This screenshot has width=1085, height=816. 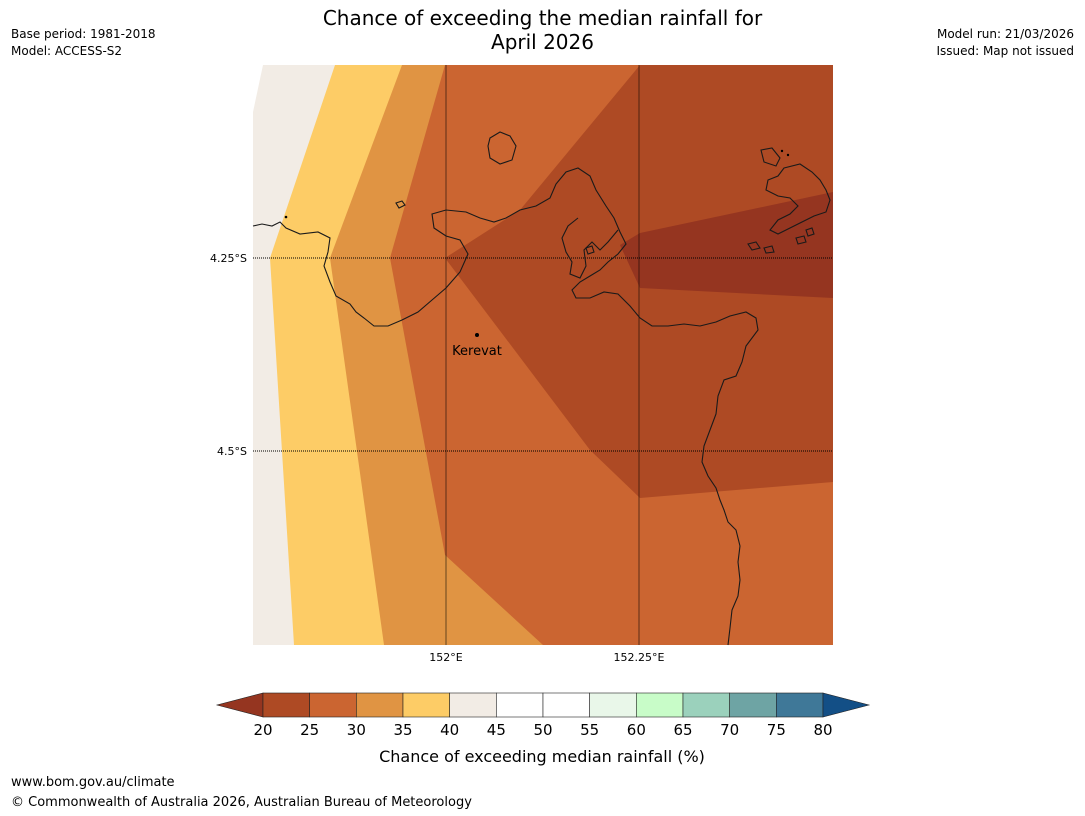 What do you see at coordinates (542, 756) in the screenshot?
I see `colorbar-label: Chance of exceeding median rainfall (%)` at bounding box center [542, 756].